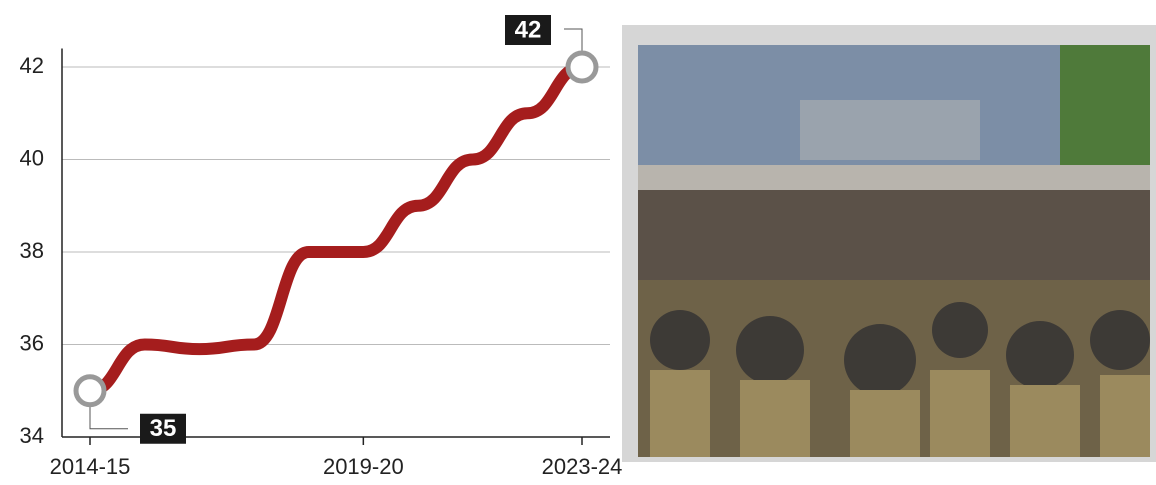 Image resolution: width=1156 pixels, height=485 pixels. What do you see at coordinates (32, 250) in the screenshot?
I see `y-tick-label: 38` at bounding box center [32, 250].